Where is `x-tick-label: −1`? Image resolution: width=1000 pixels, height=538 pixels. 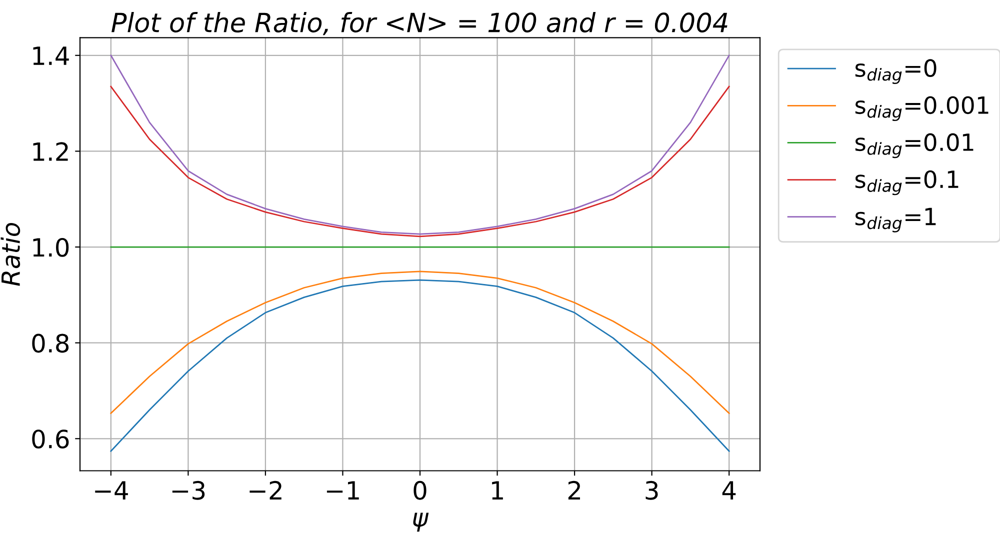 x-tick-label: −1 is located at coordinates (342, 490).